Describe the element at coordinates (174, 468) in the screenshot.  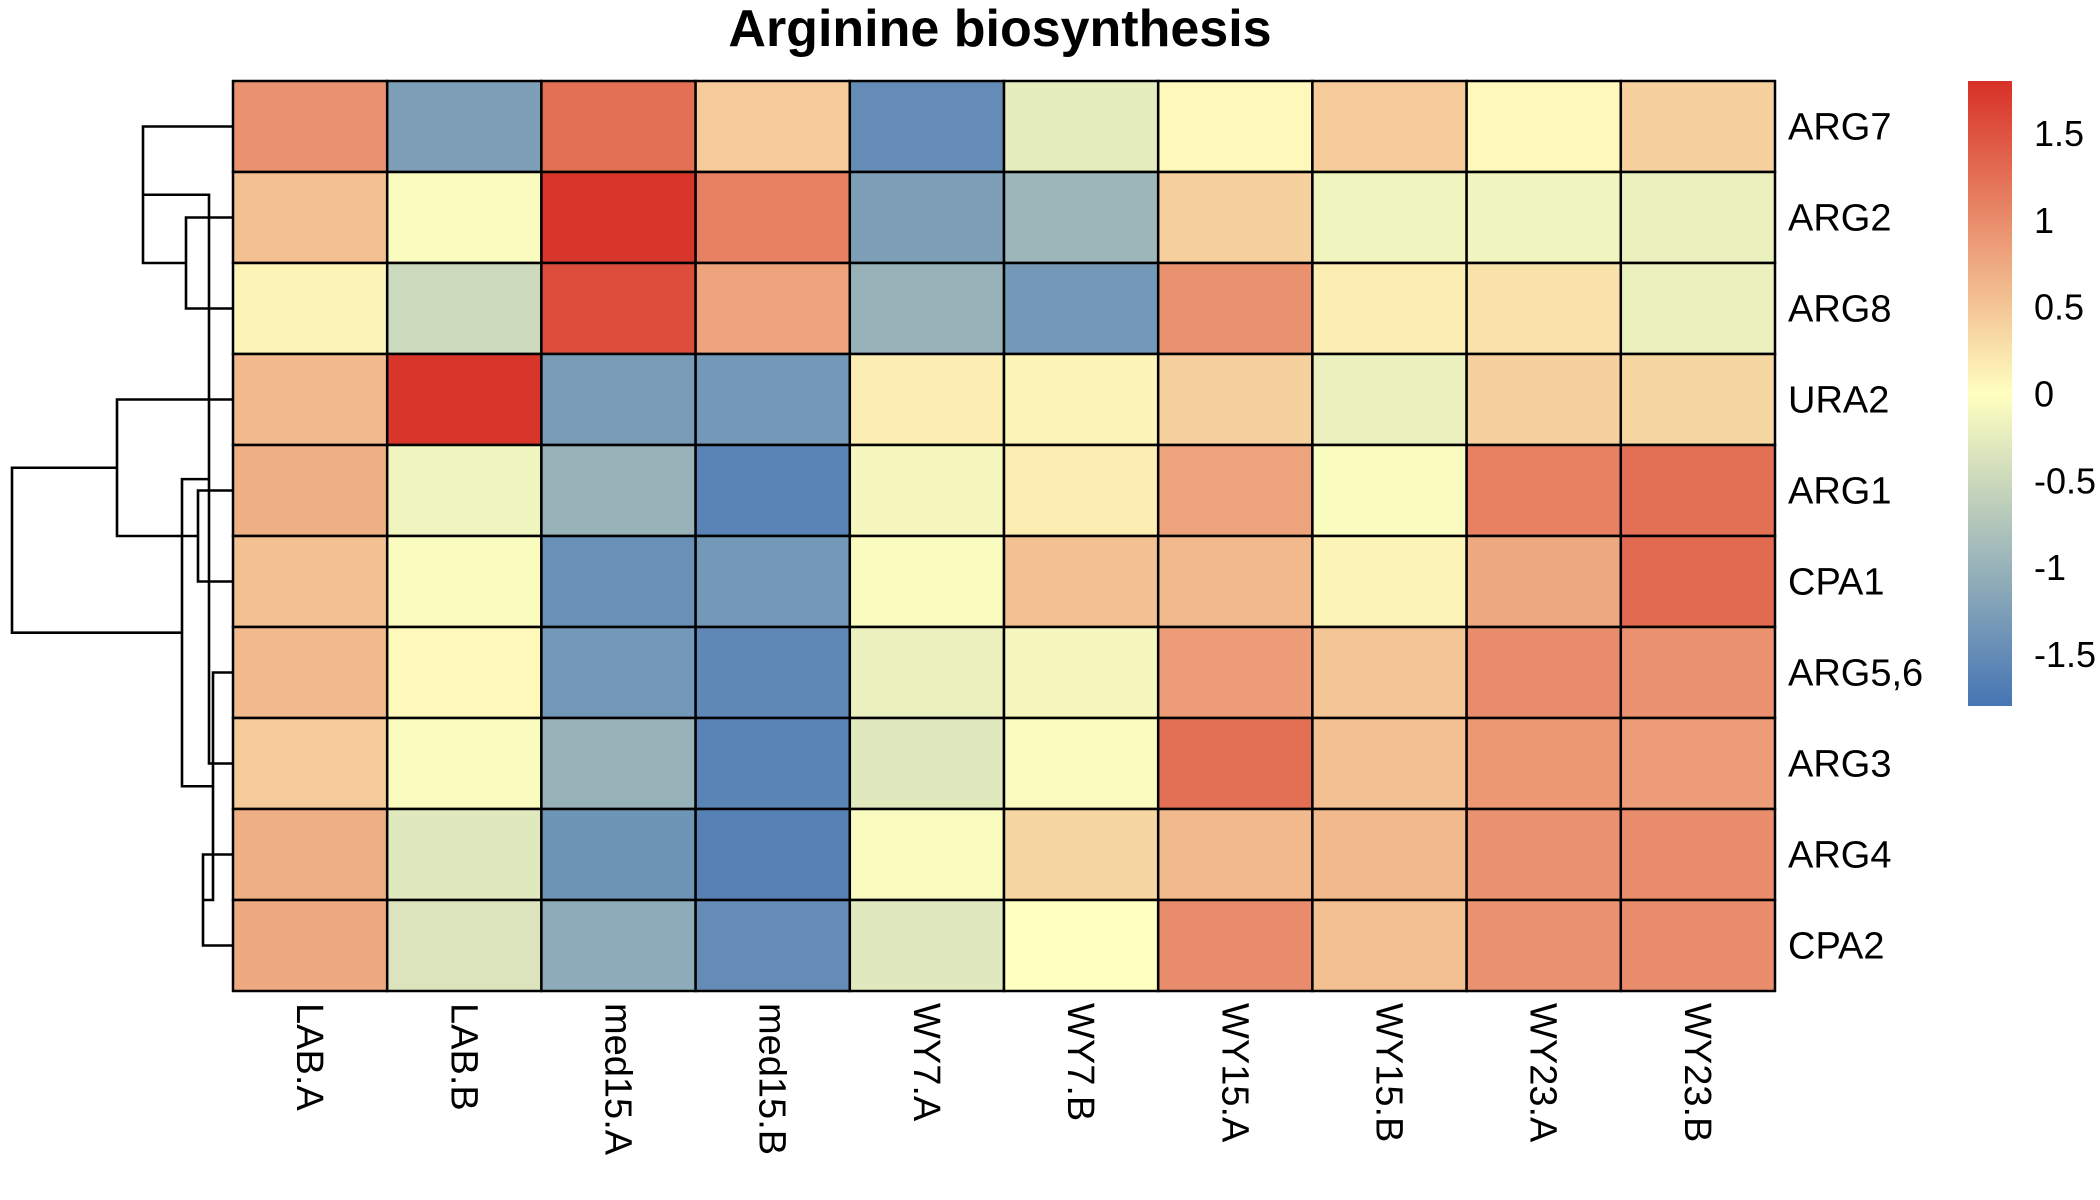
I see `dendrogram-branch` at that location.